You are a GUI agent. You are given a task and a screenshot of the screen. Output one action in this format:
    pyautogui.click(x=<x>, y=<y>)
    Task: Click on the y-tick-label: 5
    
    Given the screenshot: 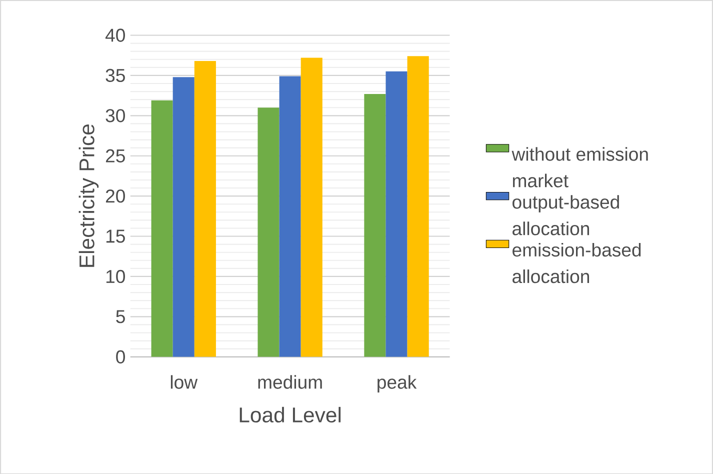 What is the action you would take?
    pyautogui.click(x=120, y=316)
    